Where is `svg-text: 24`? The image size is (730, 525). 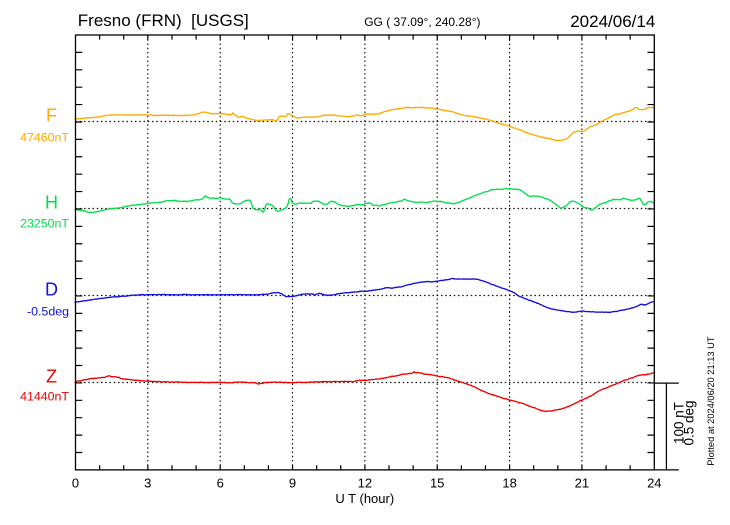 svg-text: 24 is located at coordinates (654, 482).